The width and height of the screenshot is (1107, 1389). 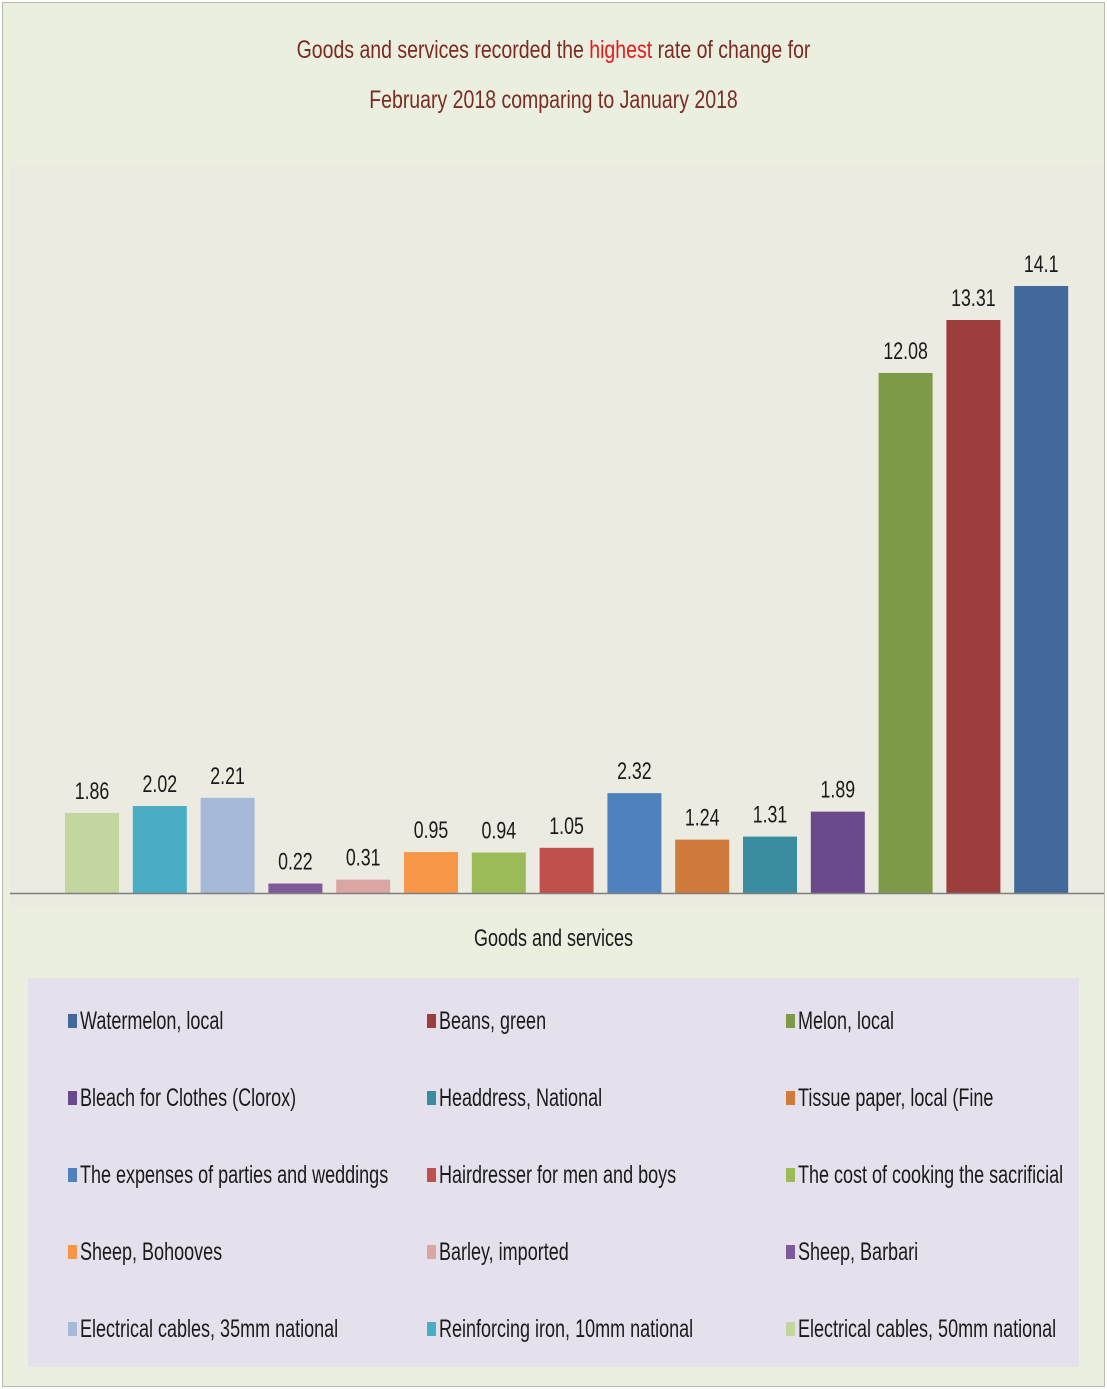 What do you see at coordinates (1041, 265) in the screenshot?
I see `bar-value-label-15: 14.1` at bounding box center [1041, 265].